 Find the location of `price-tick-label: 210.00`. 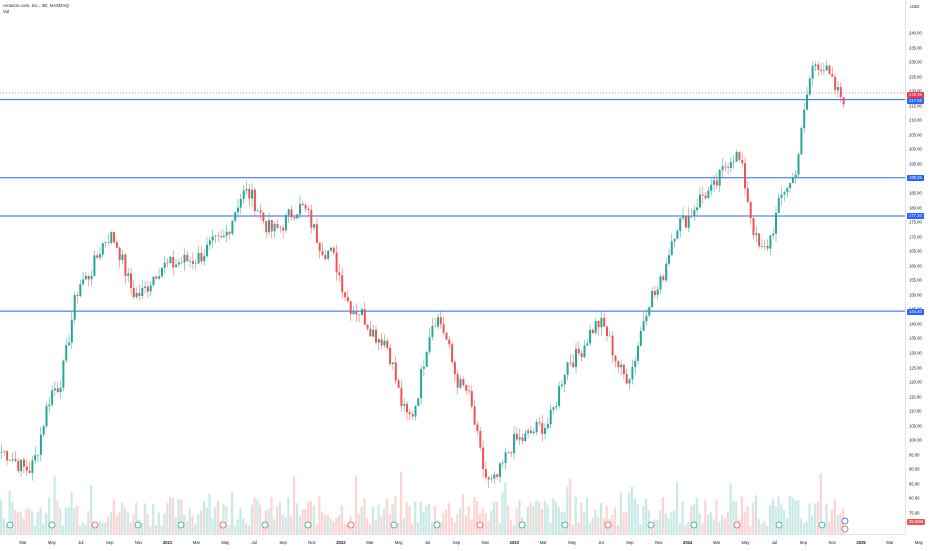

price-tick-label: 210.00 is located at coordinates (915, 120).